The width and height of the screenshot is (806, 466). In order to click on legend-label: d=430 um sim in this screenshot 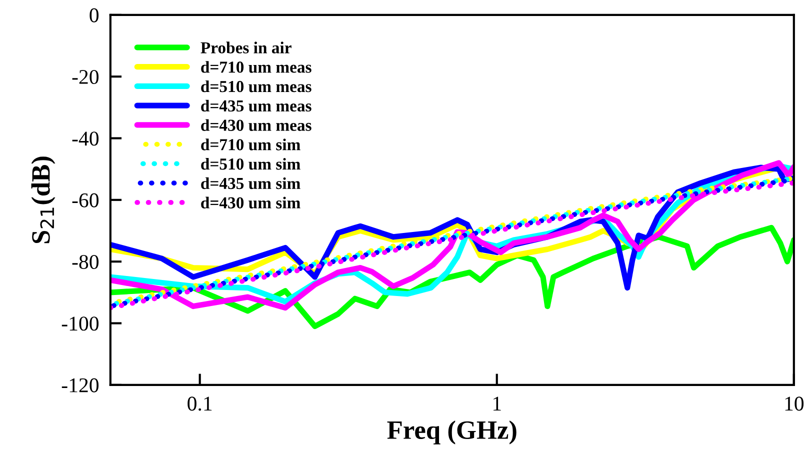, I will do `click(250, 202)`.